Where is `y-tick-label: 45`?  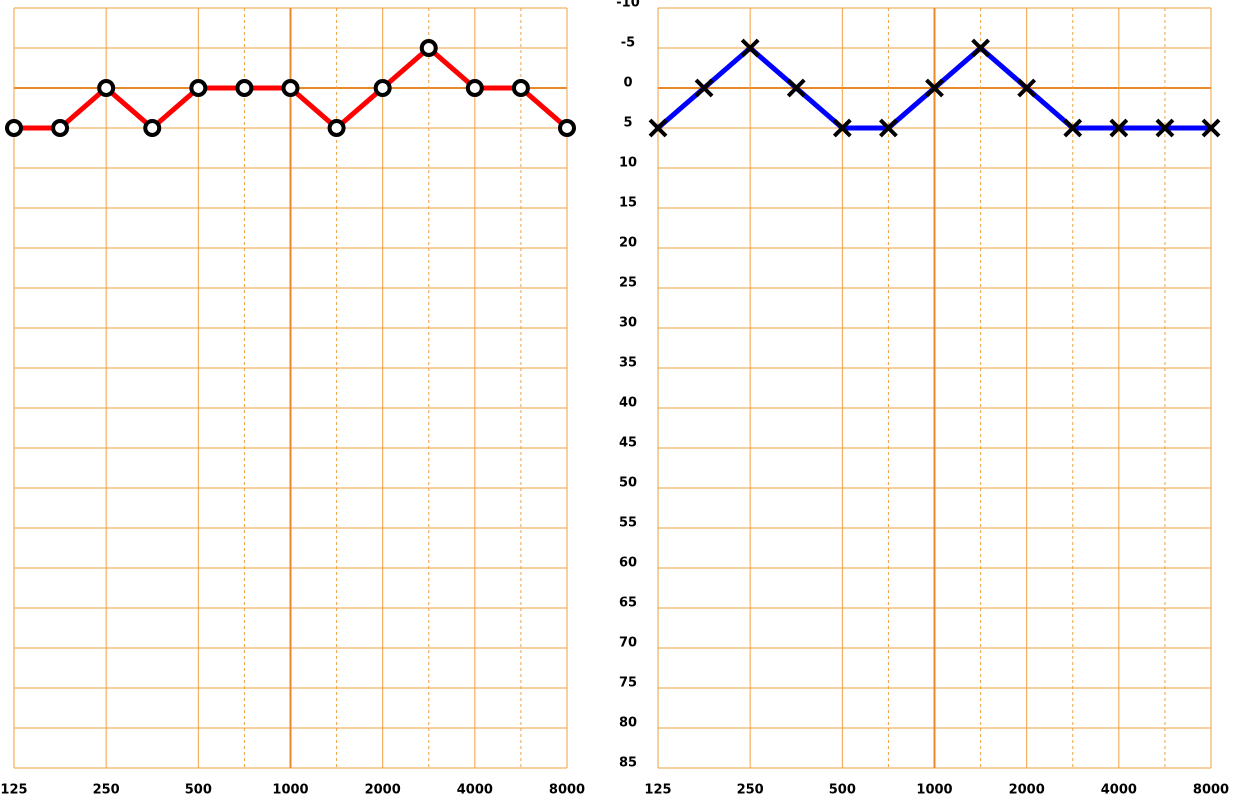
y-tick-label: 45 is located at coordinates (628, 443).